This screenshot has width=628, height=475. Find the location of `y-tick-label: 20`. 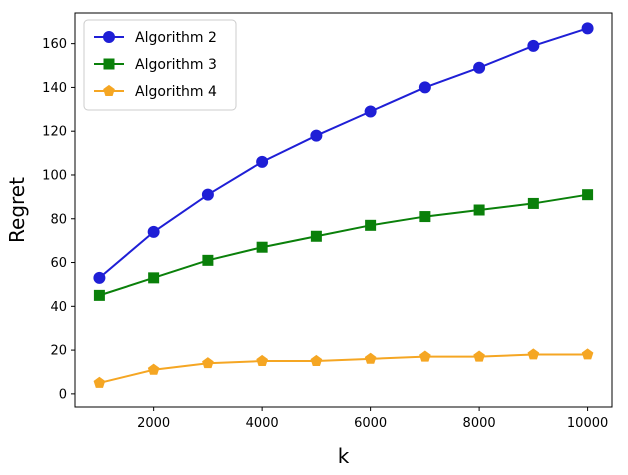

y-tick-label: 20 is located at coordinates (58, 351).